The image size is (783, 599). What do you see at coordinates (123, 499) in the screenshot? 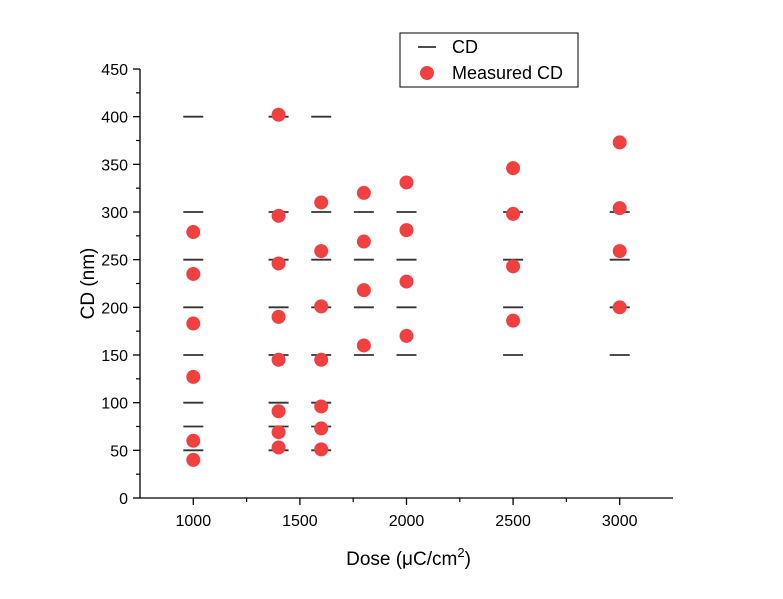
I see `y-tick-label: 0` at bounding box center [123, 499].